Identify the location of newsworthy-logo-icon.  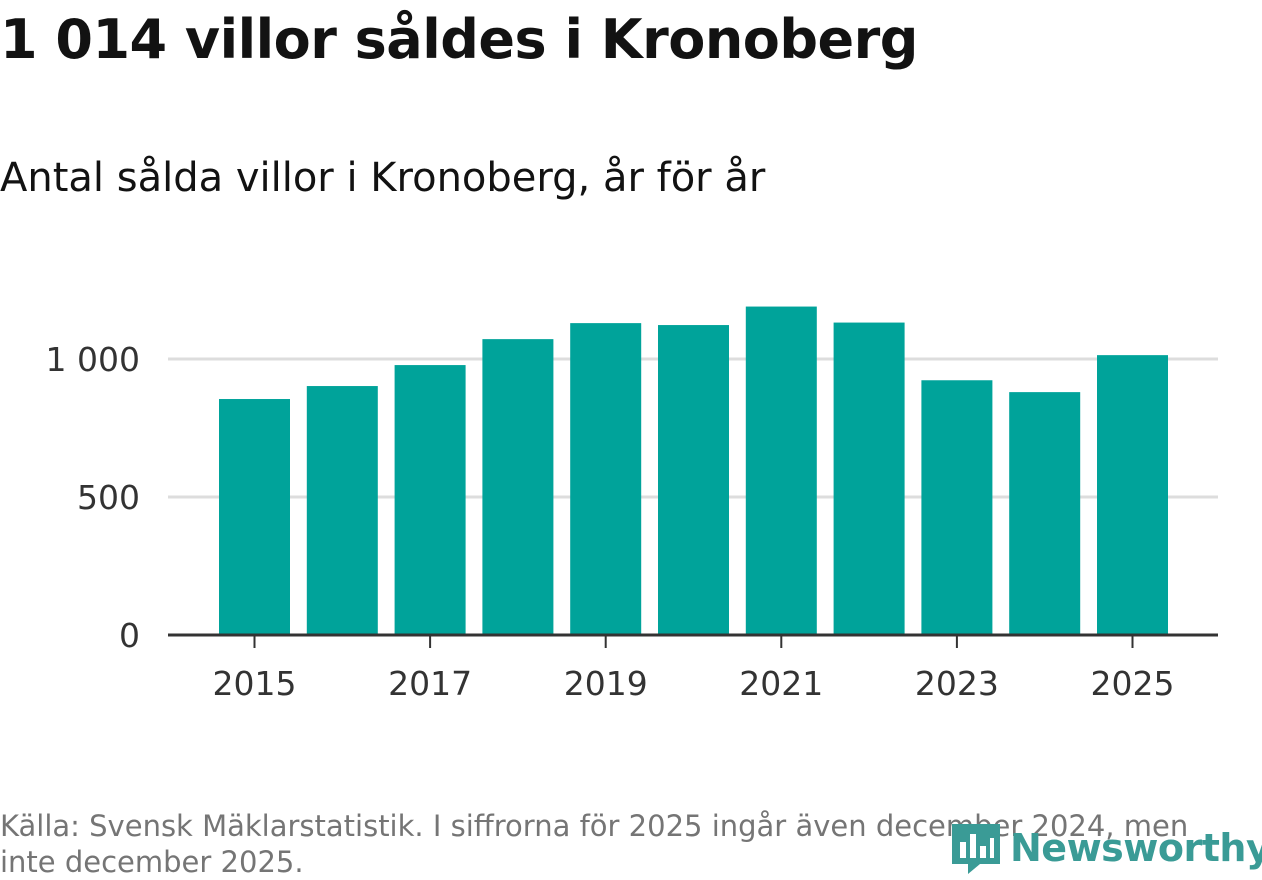
(976, 849).